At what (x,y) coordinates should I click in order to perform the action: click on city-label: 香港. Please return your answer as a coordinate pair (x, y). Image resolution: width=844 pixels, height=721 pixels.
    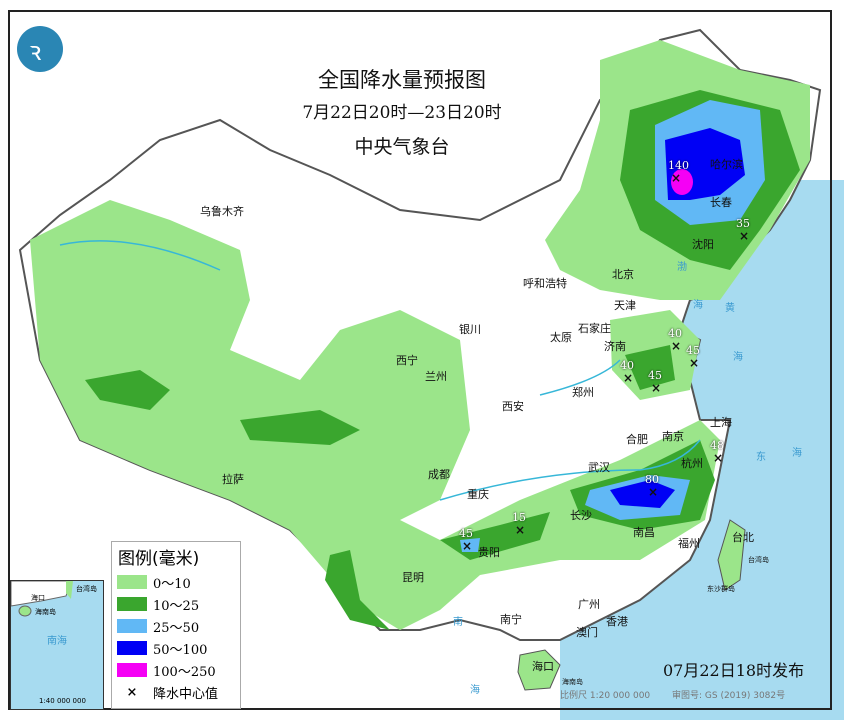
    Looking at the image, I should click on (617, 621).